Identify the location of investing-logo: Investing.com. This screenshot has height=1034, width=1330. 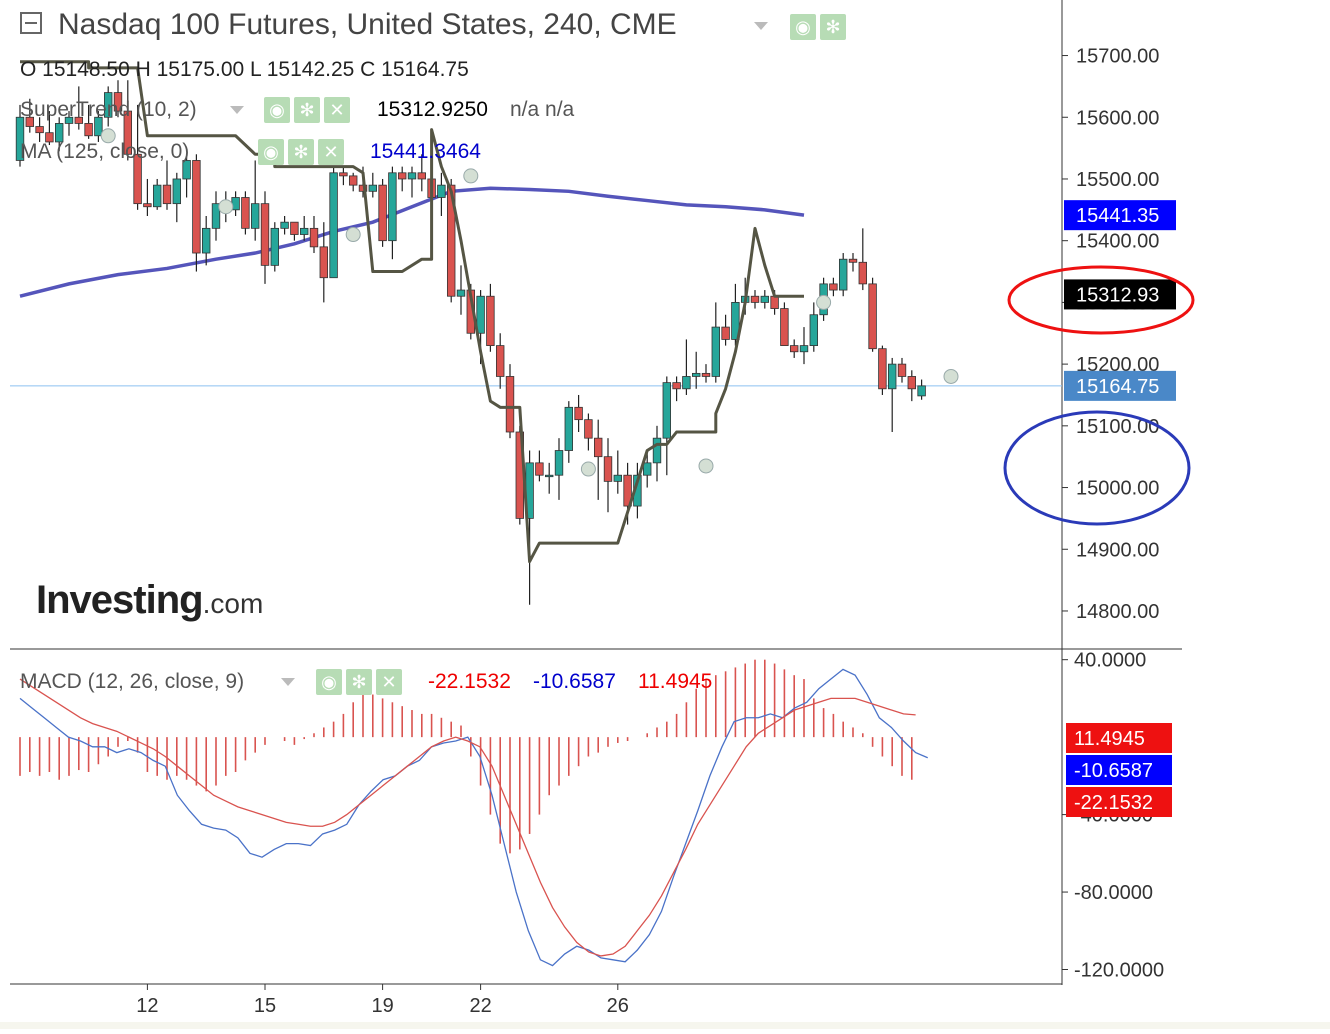
(149, 600).